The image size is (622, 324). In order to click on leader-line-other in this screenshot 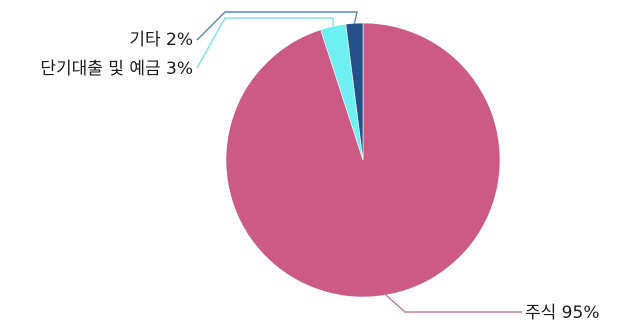, I will do `click(277, 26)`.